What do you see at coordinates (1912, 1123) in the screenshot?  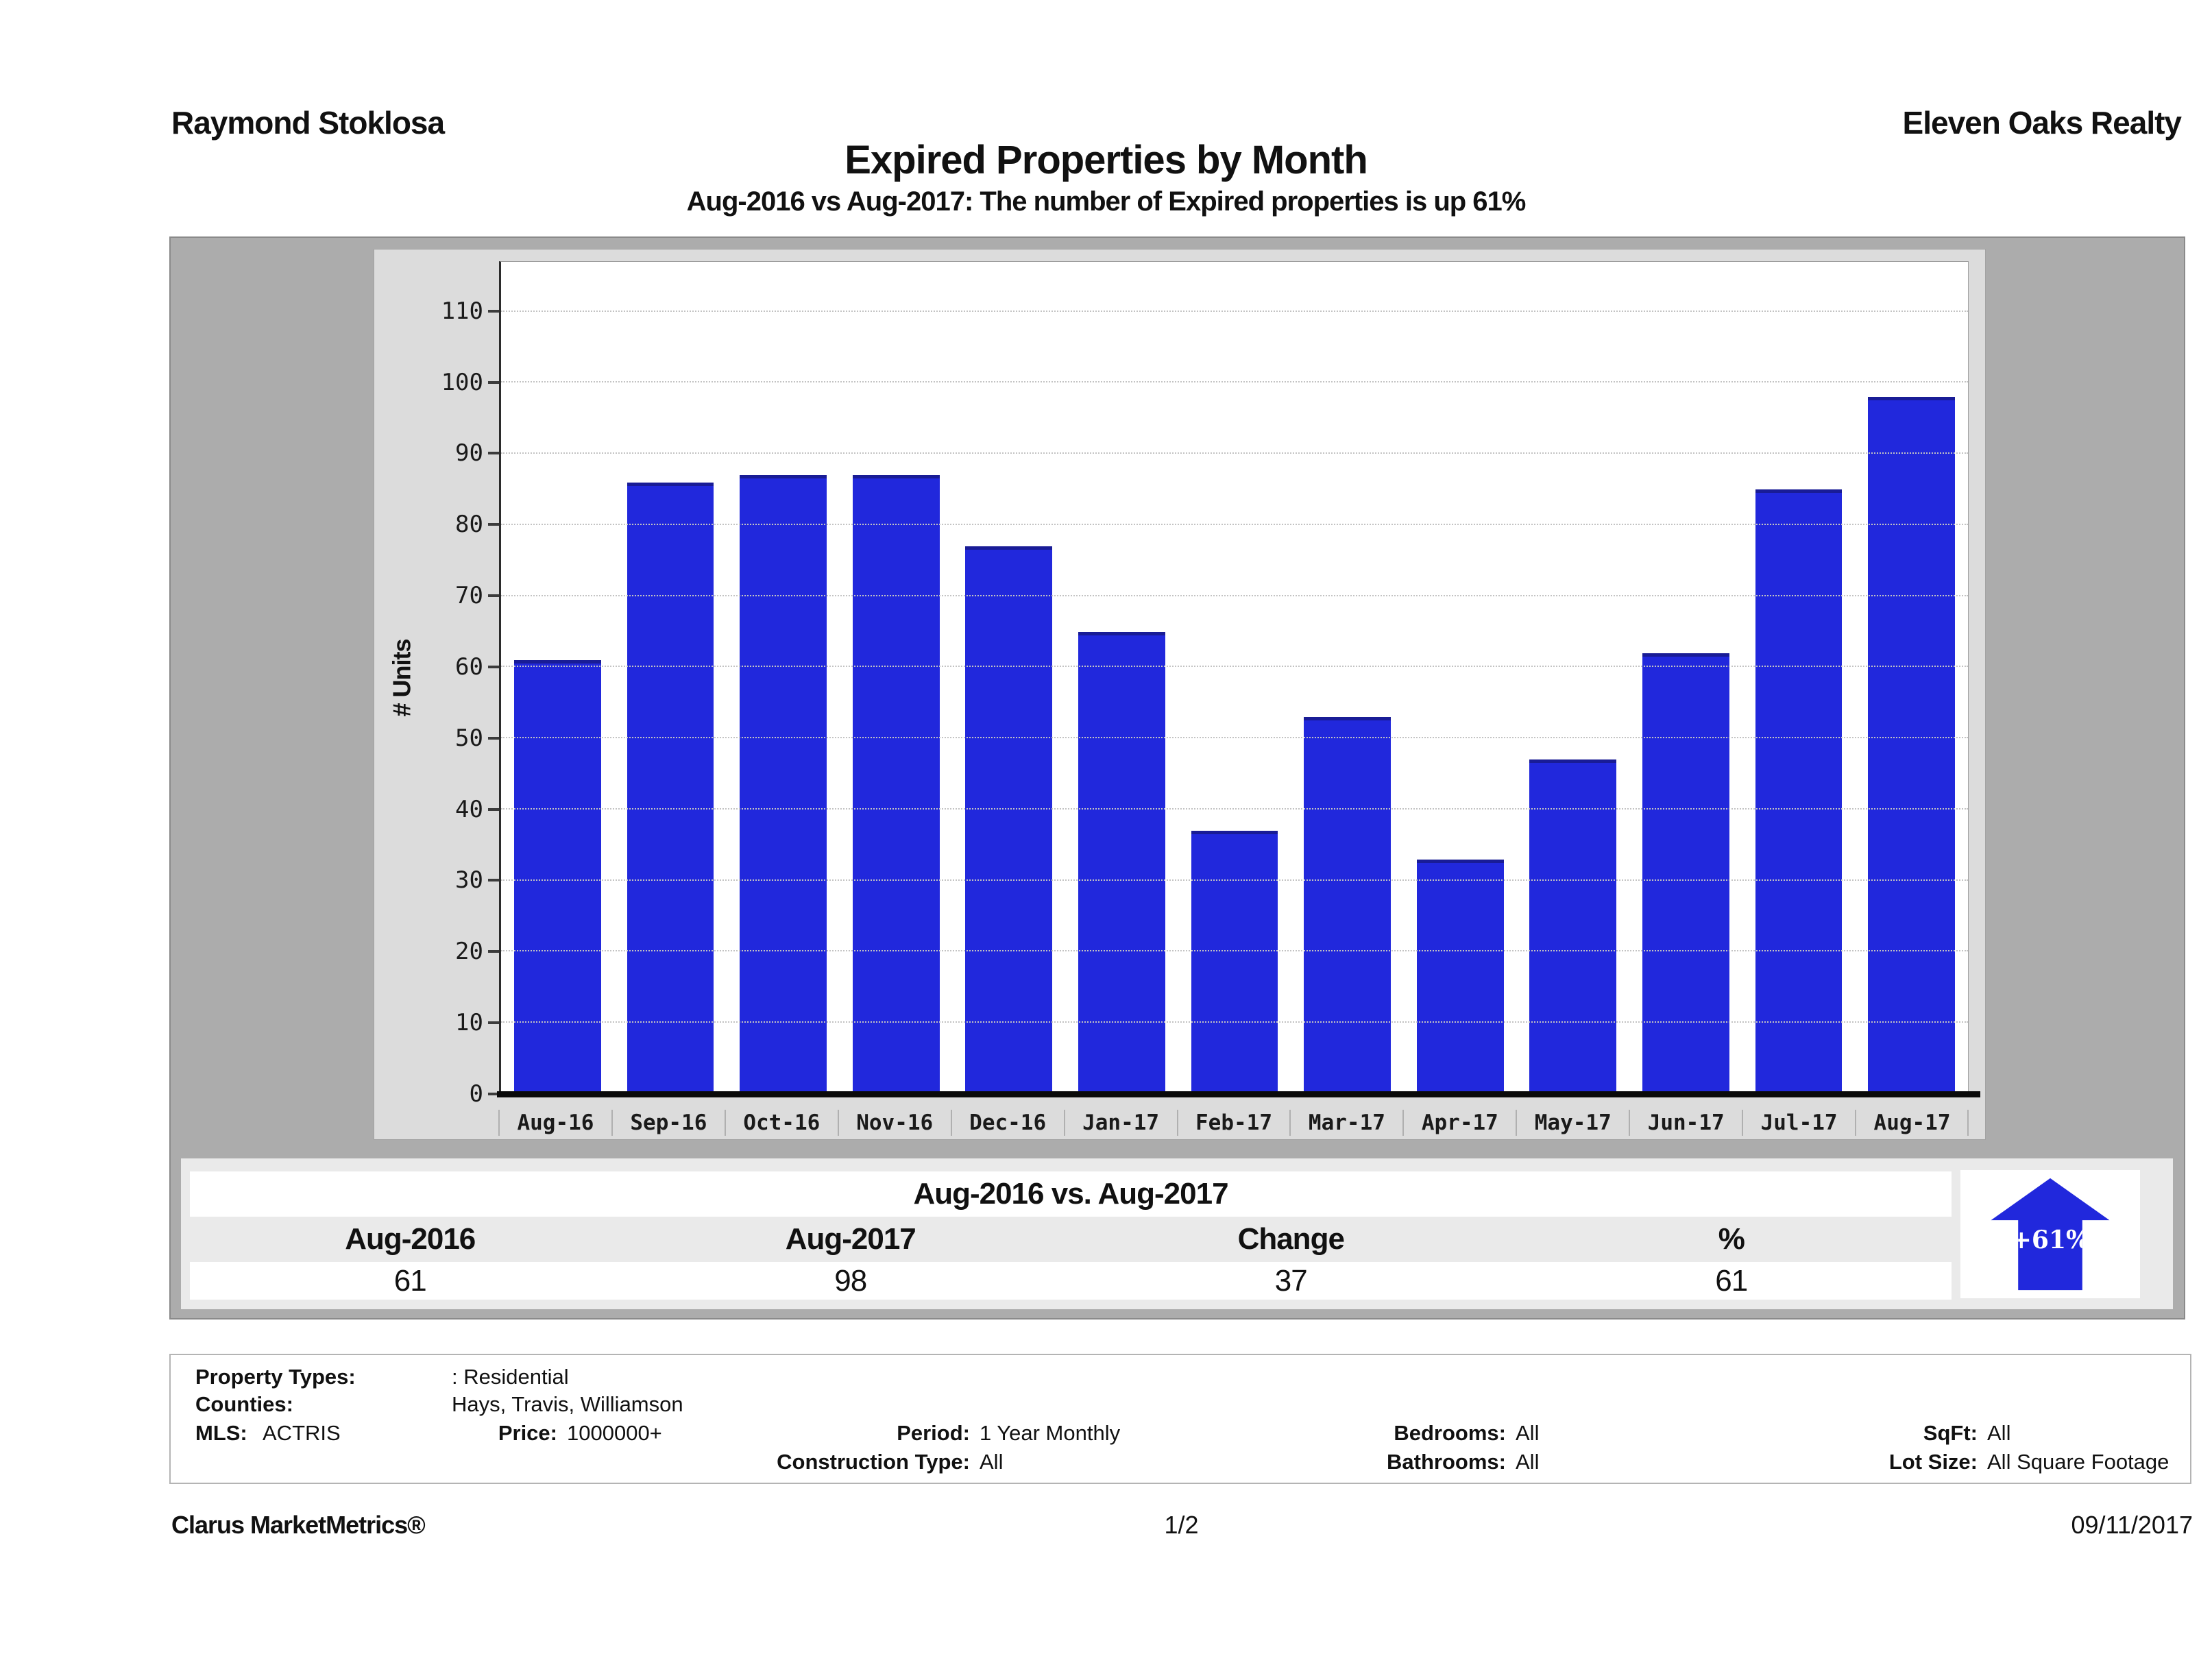 I see `x-label-Aug-17: Aug-17` at bounding box center [1912, 1123].